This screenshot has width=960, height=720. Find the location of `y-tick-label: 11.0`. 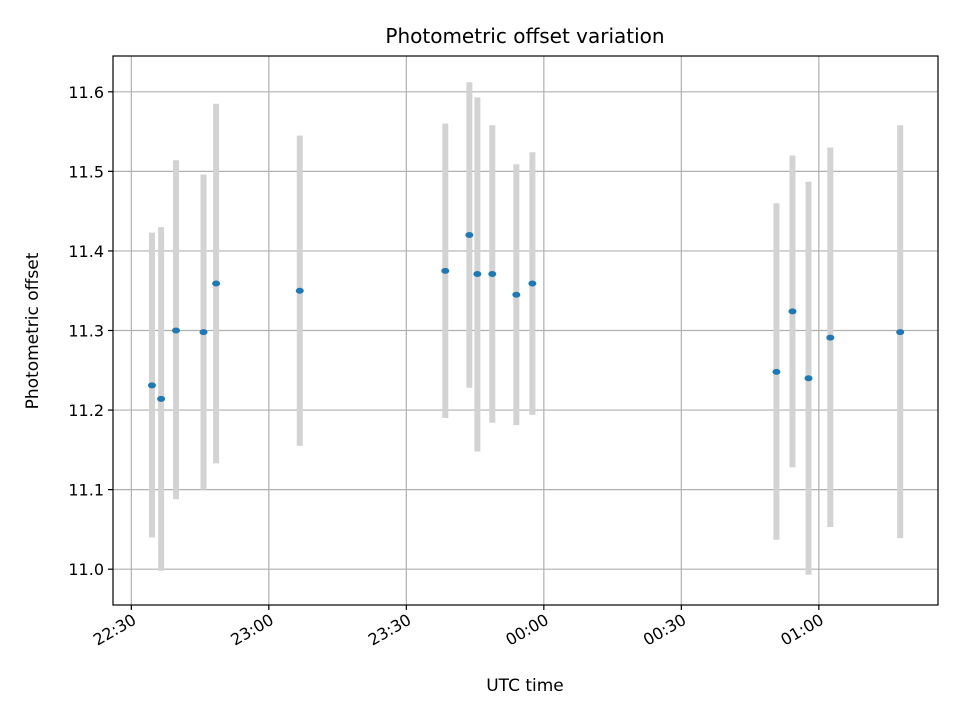

y-tick-label: 11.0 is located at coordinates (86, 569).